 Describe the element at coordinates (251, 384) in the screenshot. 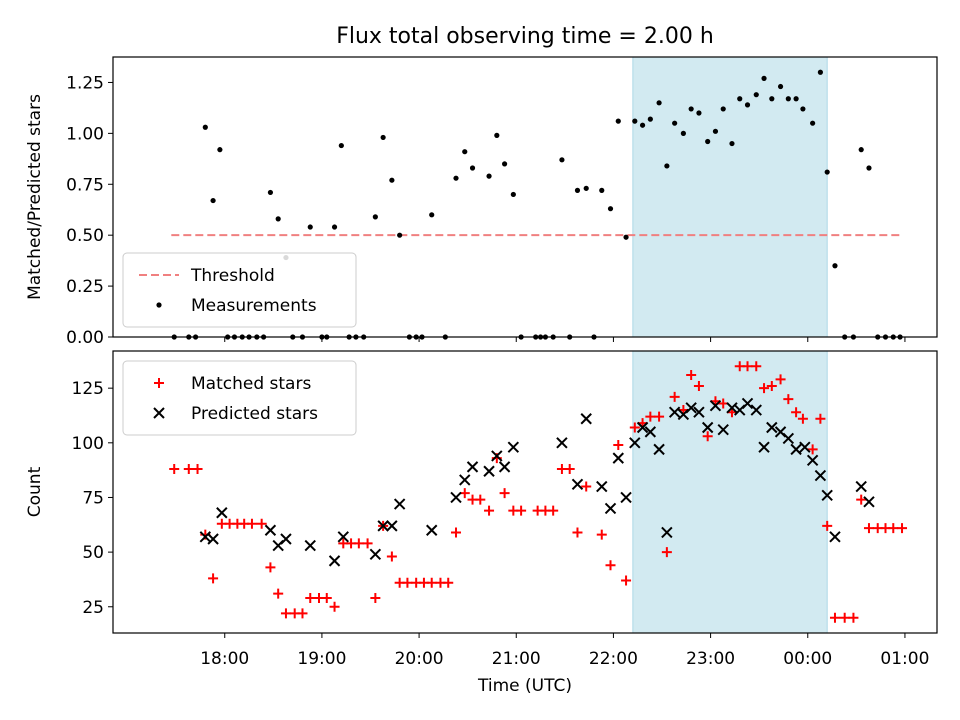

I see `legend-label: Matched stars` at that location.